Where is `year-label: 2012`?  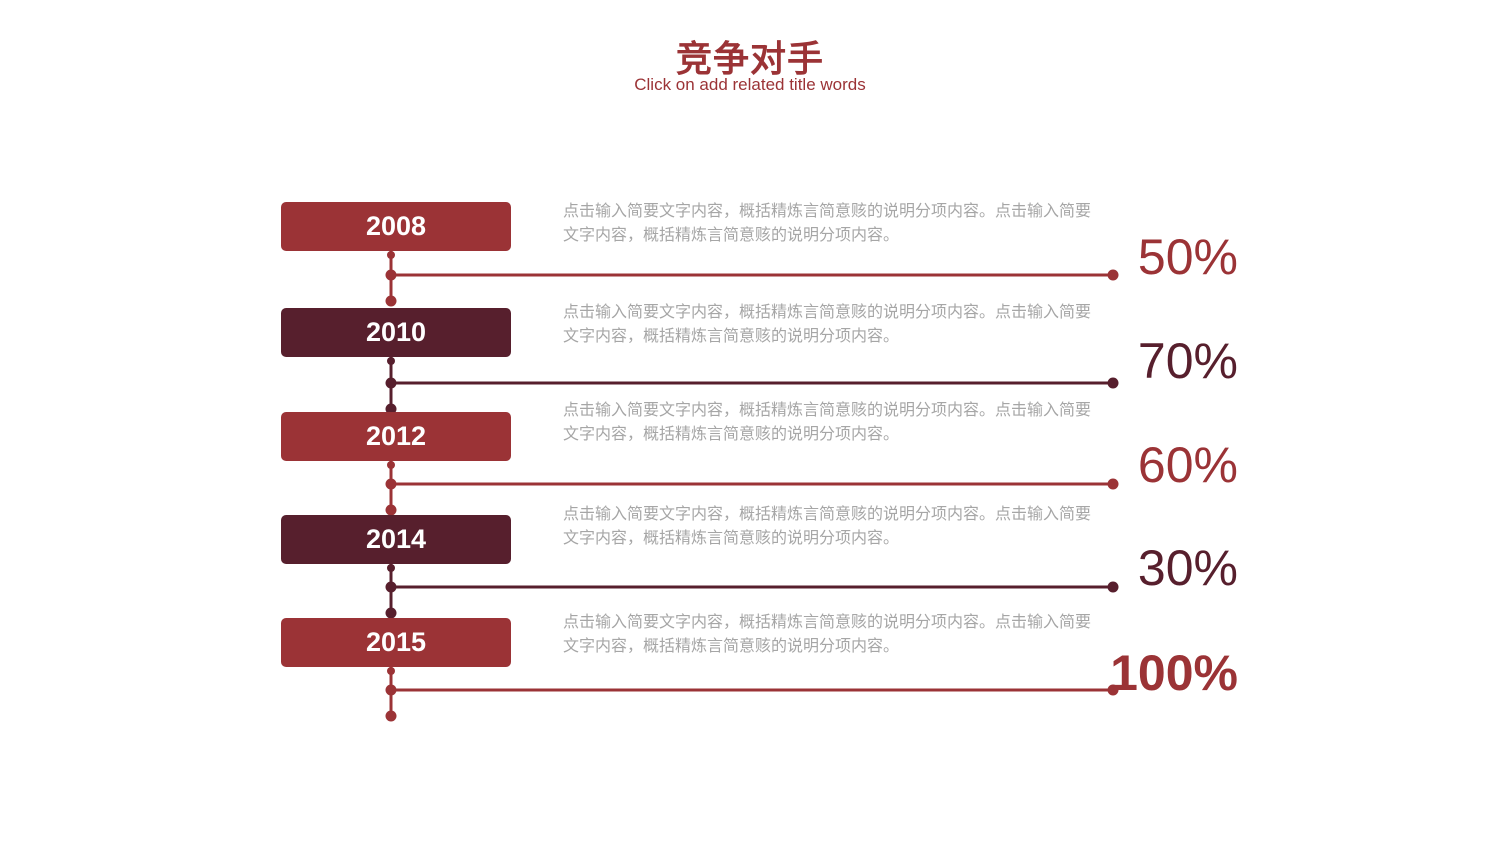
year-label: 2012 is located at coordinates (396, 436).